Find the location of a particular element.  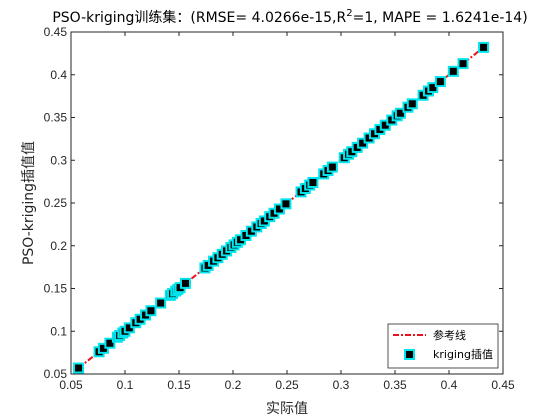

y-tick-label: 0.1 is located at coordinates (58, 331).